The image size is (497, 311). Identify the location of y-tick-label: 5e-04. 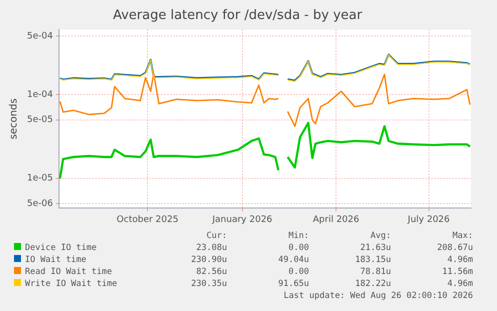
(40, 37).